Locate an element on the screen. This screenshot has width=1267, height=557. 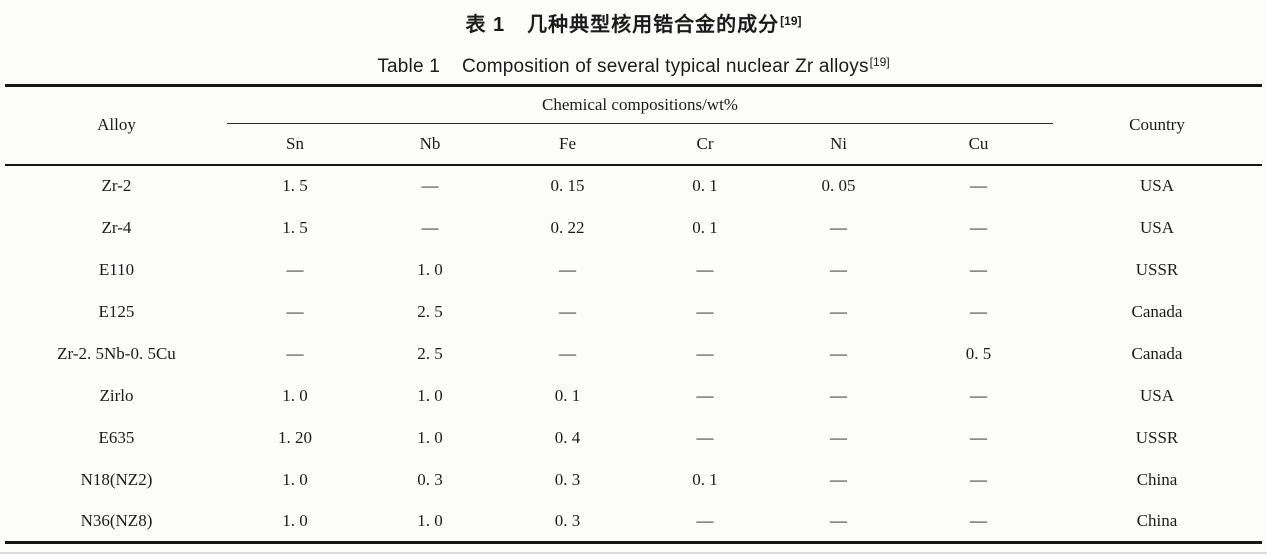
col-header-alloy: Alloy is located at coordinates (116, 125).